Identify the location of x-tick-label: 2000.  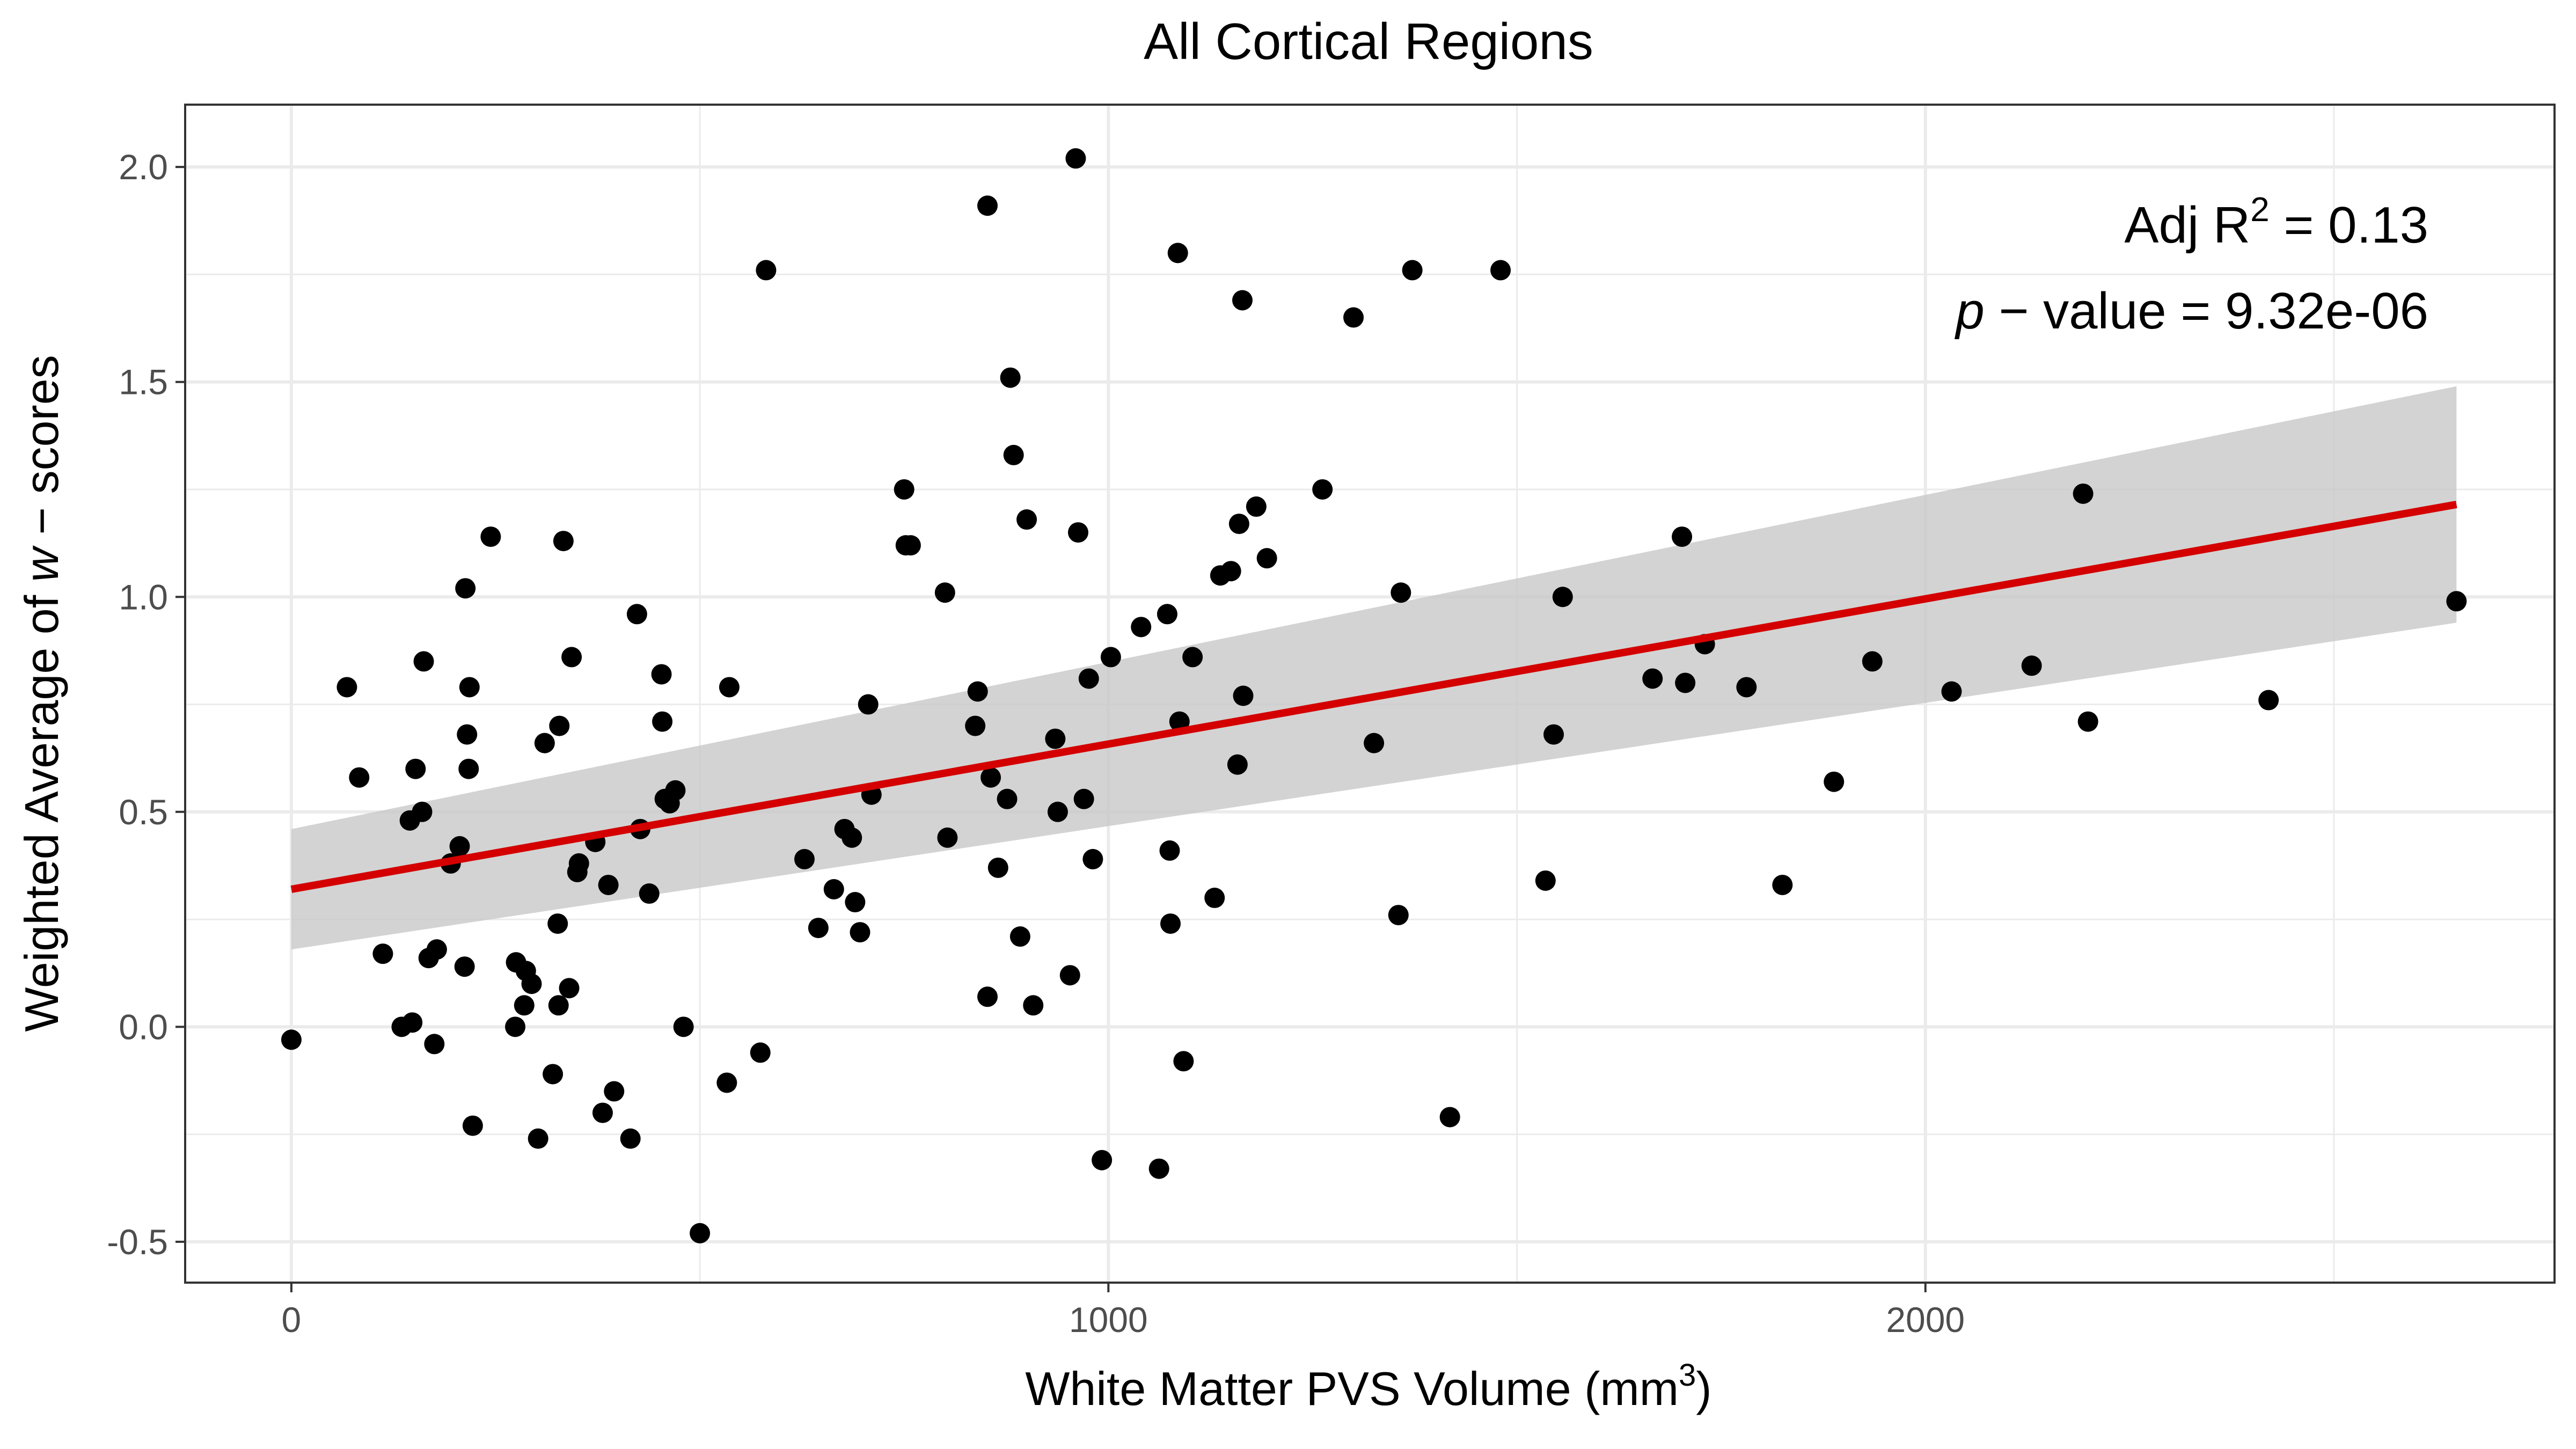
(1925, 1320).